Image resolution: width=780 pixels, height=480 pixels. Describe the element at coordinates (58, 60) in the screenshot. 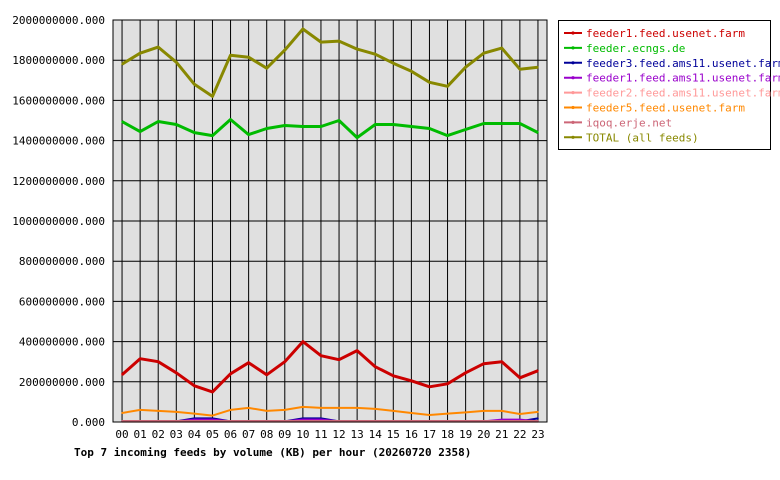

I see `y-tick-label: 1800000000.000` at that location.